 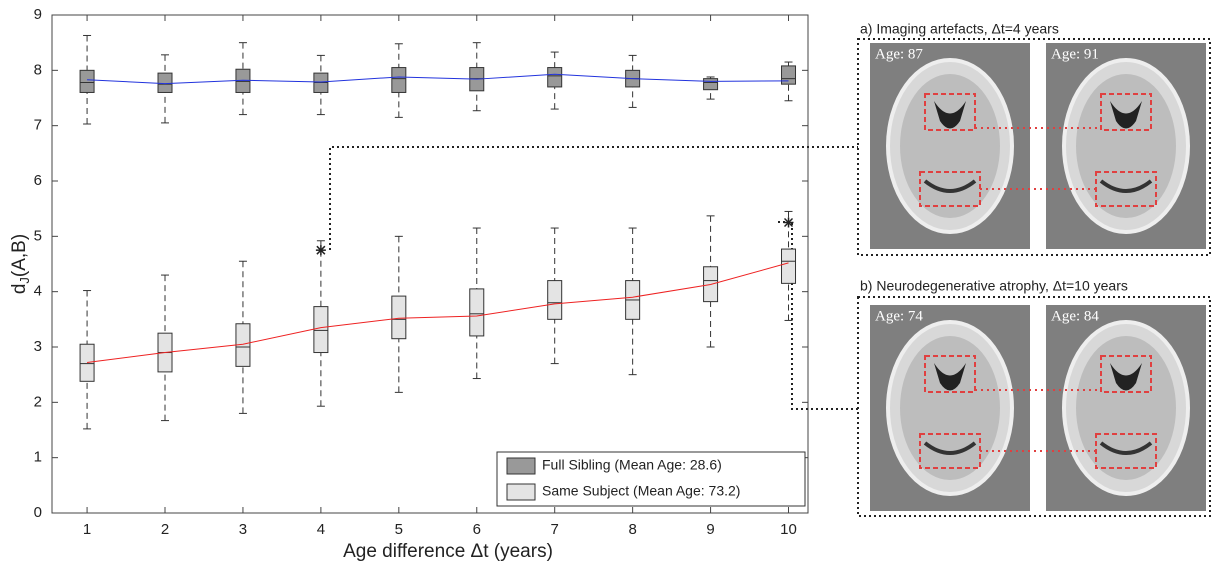 I want to click on y-tick-label: 8, so click(x=38, y=69).